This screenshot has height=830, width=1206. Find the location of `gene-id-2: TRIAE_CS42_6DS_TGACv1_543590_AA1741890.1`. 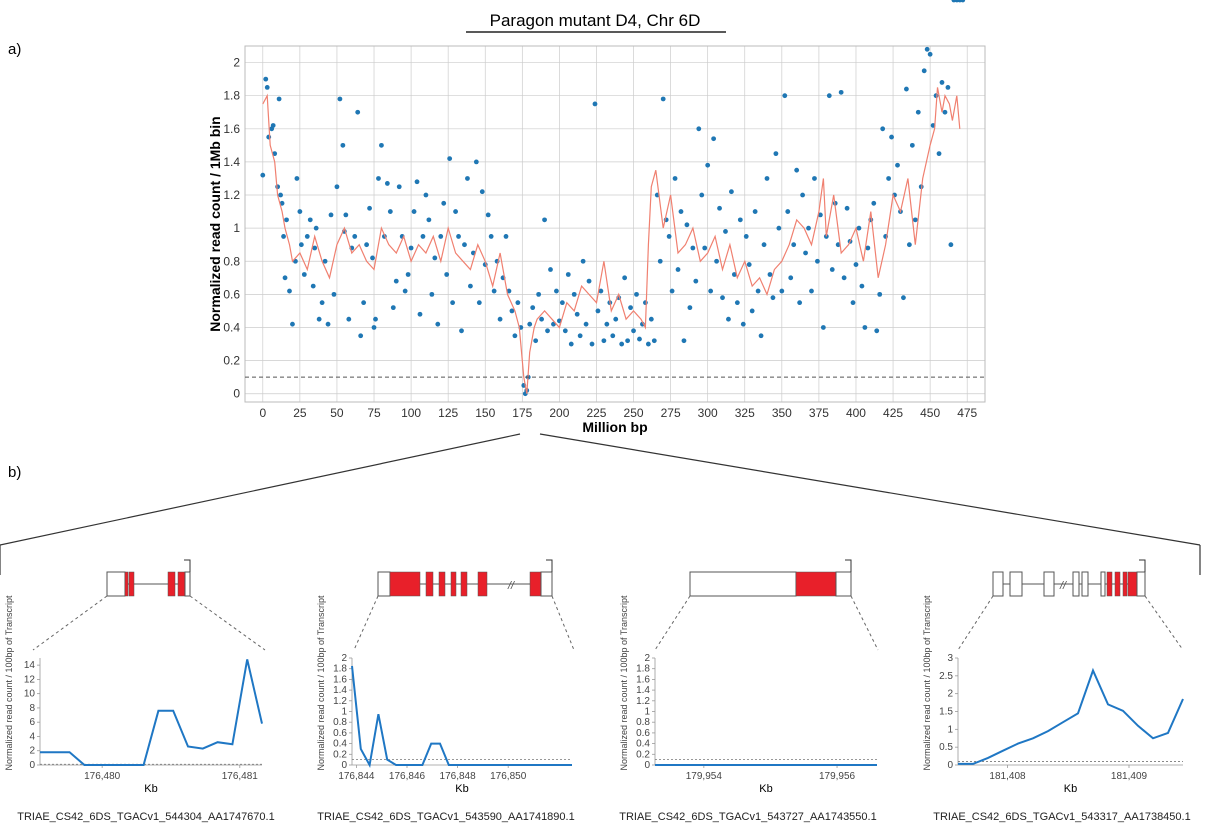

gene-id-2: TRIAE_CS42_6DS_TGACv1_543590_AA1741890.1 is located at coordinates (445, 817).